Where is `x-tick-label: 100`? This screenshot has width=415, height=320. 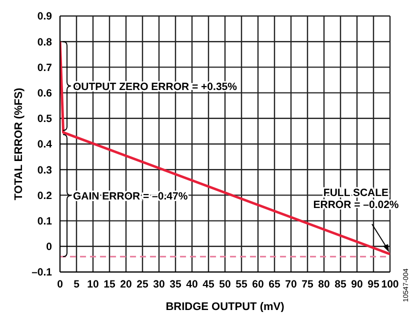
x-tick-label: 100 is located at coordinates (390, 284).